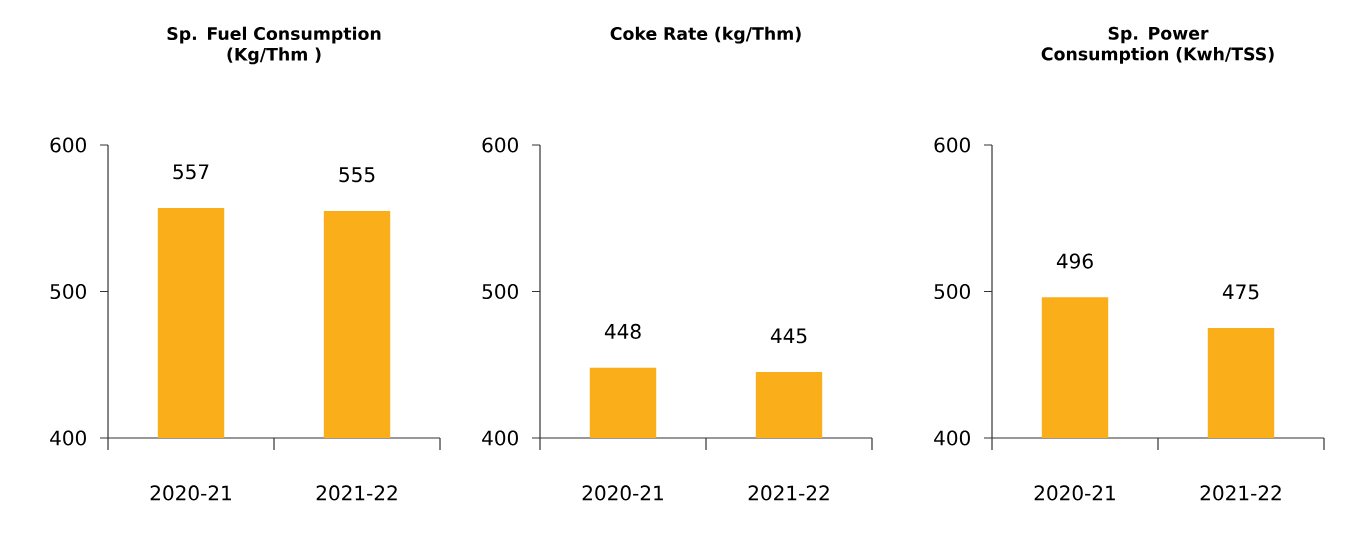  What do you see at coordinates (622, 331) in the screenshot?
I see `data-label: 448` at bounding box center [622, 331].